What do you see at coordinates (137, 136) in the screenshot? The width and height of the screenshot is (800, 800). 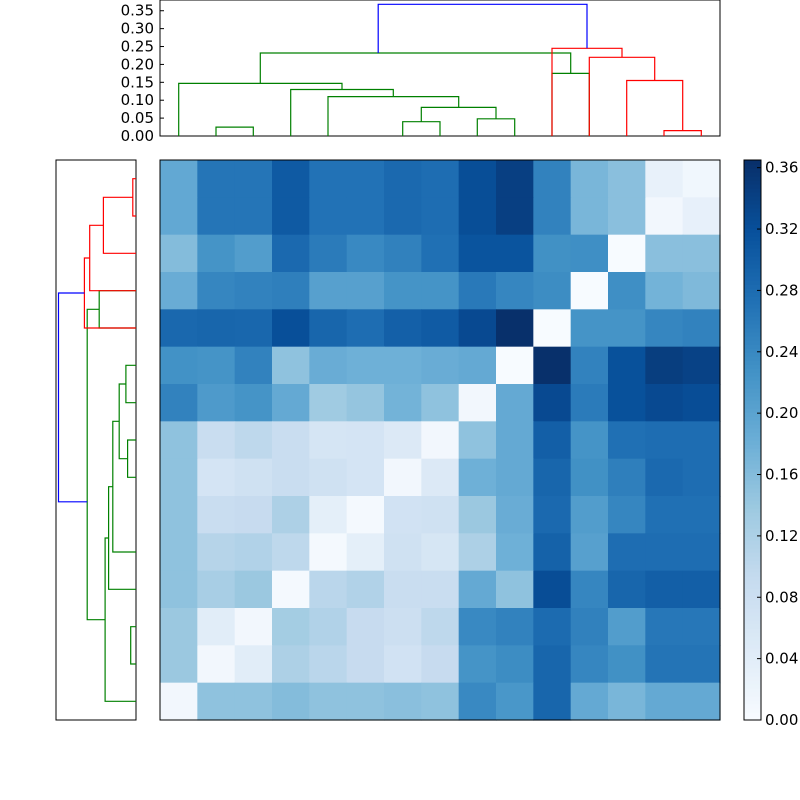 I see `top-dendrogram-tick-label: 0.00` at bounding box center [137, 136].